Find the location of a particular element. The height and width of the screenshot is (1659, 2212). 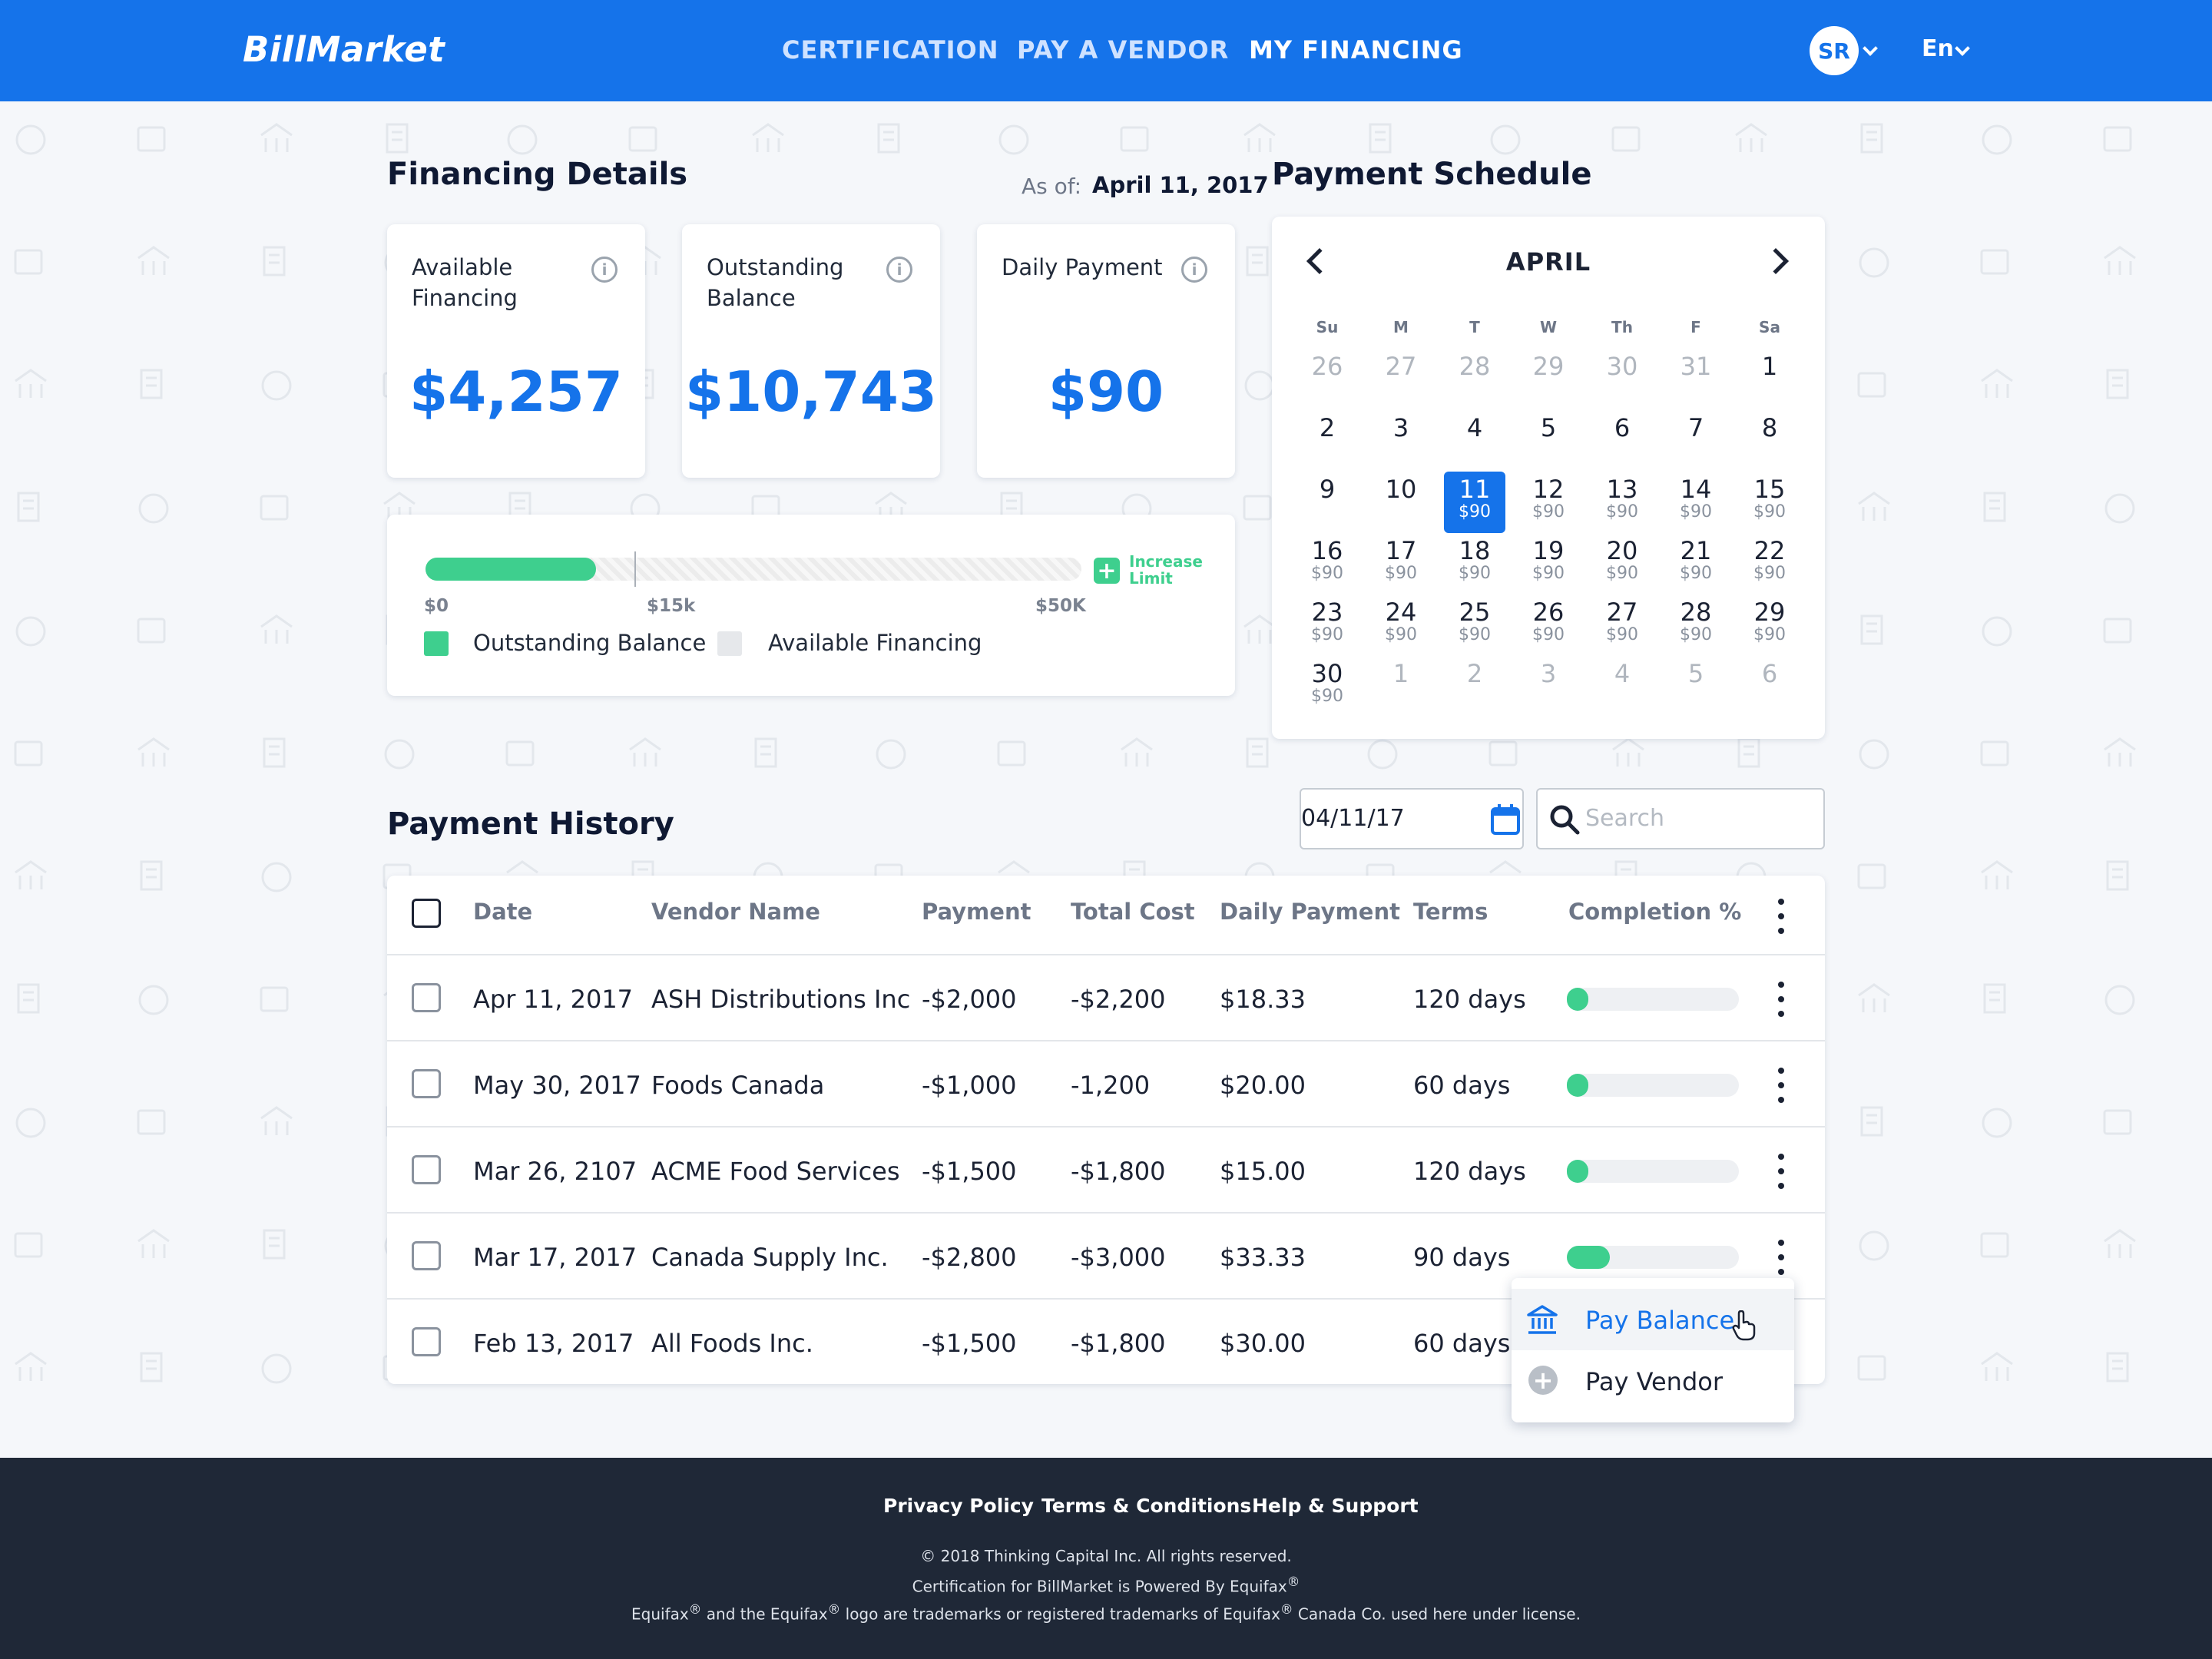

column-header-date: Date is located at coordinates (503, 912).